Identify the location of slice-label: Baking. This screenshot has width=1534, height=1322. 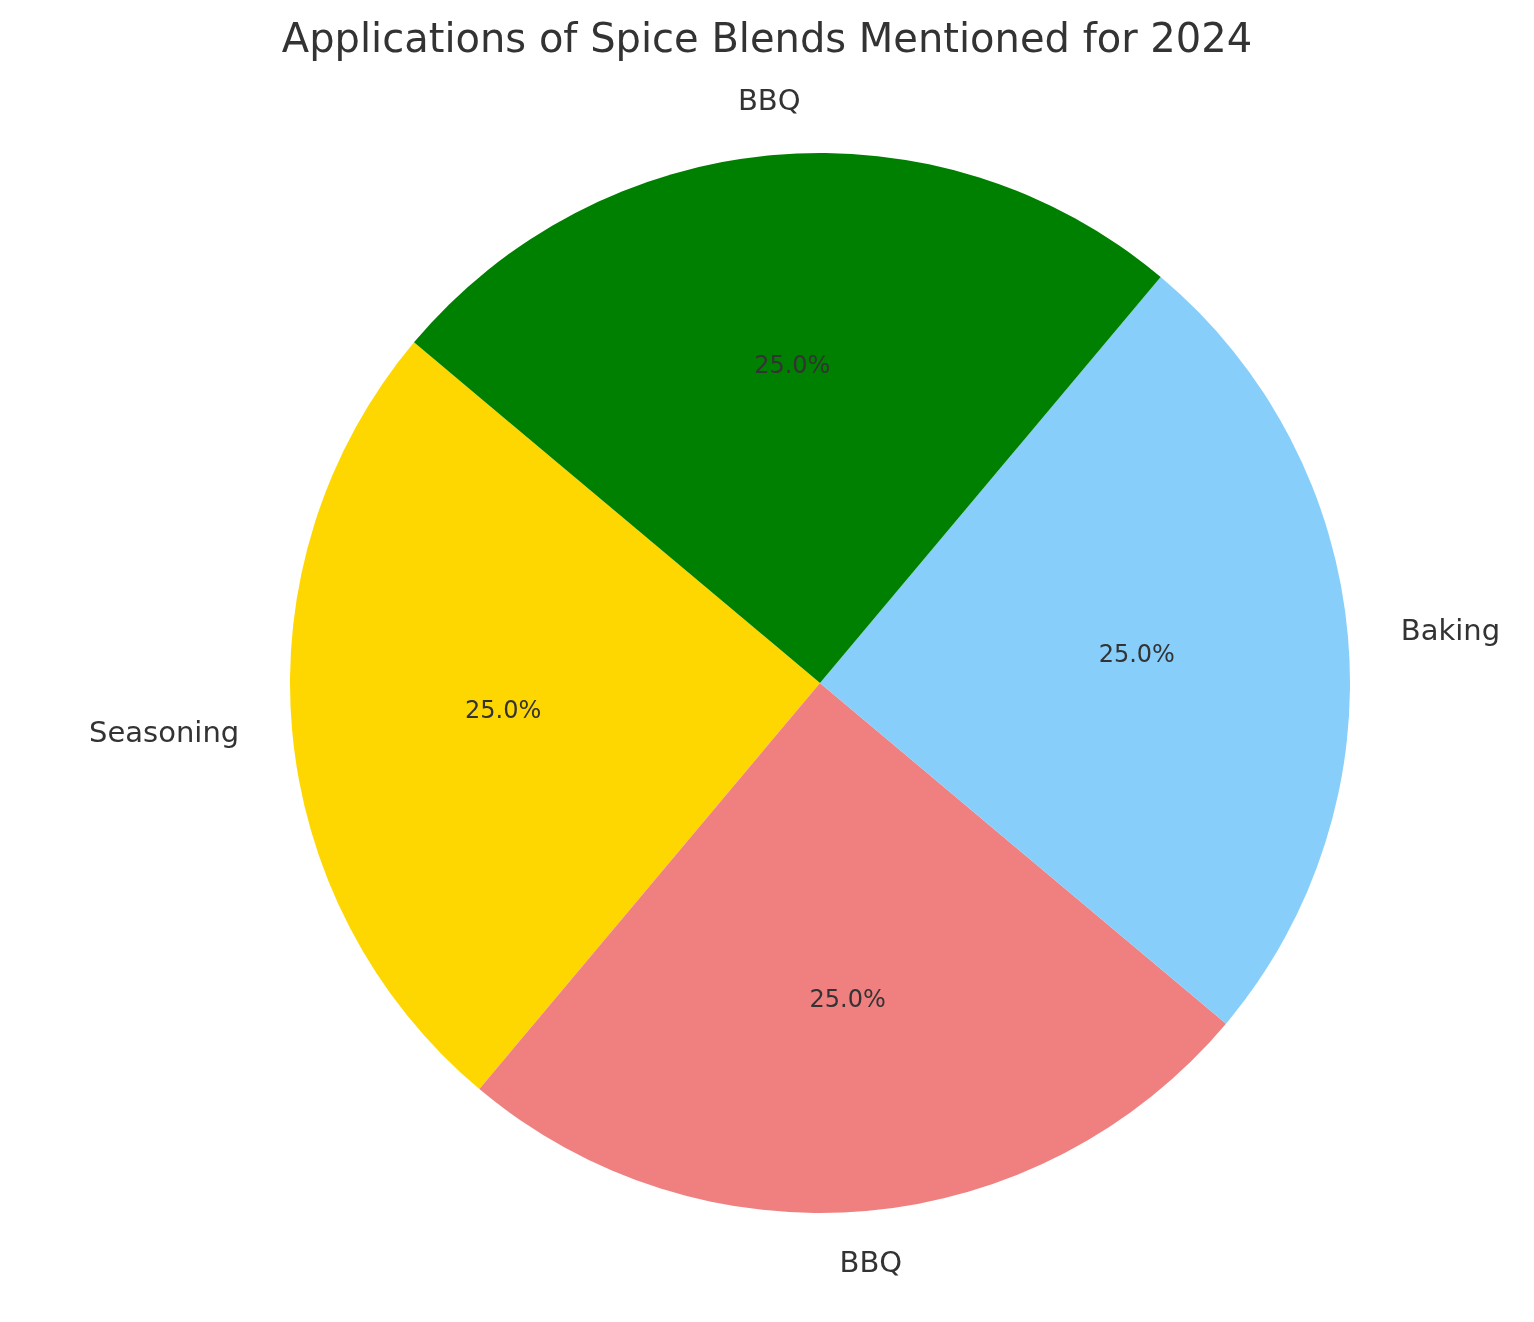
(1450, 630).